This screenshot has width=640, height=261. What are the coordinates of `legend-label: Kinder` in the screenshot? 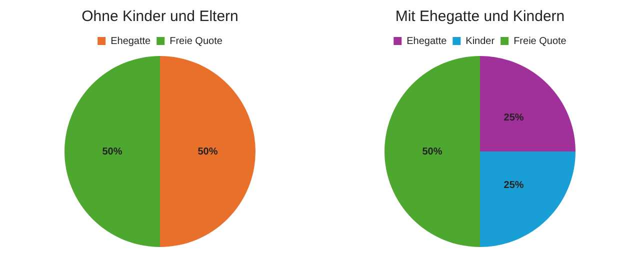 It's located at (481, 41).